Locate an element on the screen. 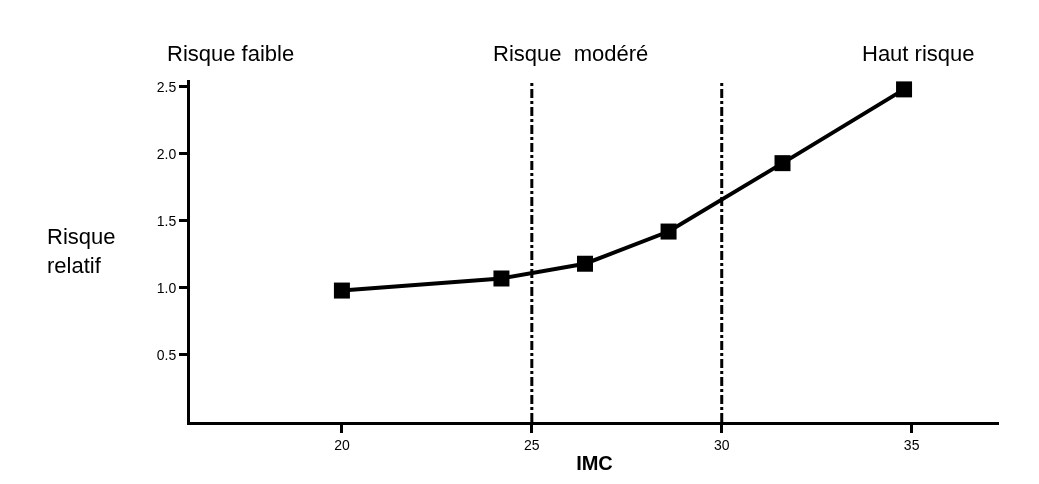 The height and width of the screenshot is (484, 1039). text: Haut risque is located at coordinates (918, 53).